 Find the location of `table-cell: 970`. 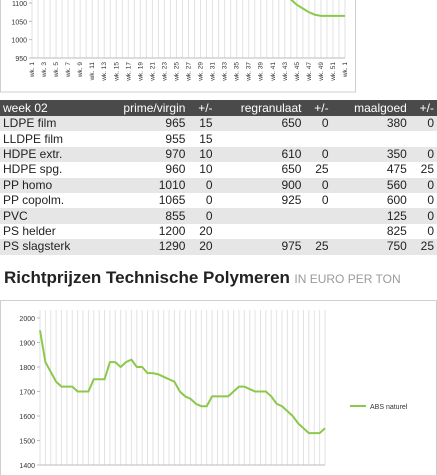

table-cell: 970 is located at coordinates (143, 154).